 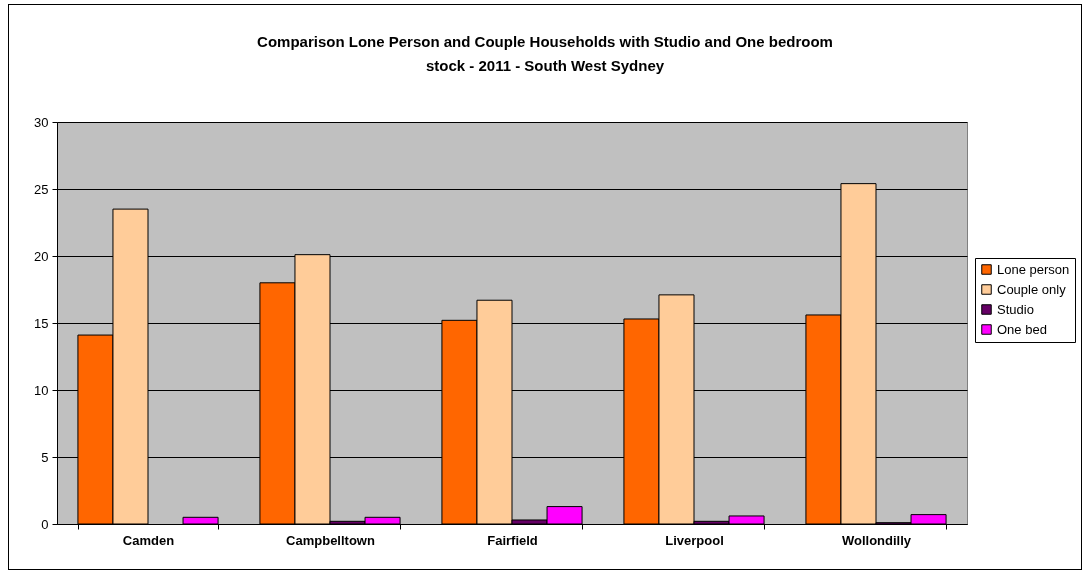 What do you see at coordinates (1022, 329) in the screenshot?
I see `legend-label: One bed` at bounding box center [1022, 329].